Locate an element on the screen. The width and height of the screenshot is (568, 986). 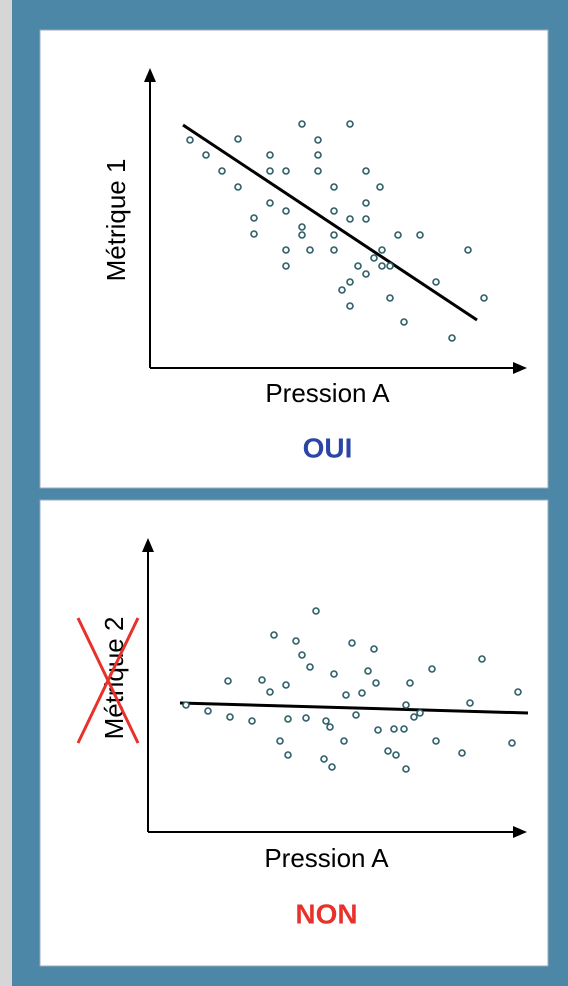
y-axis-label: Métrique 1 is located at coordinates (116, 220).